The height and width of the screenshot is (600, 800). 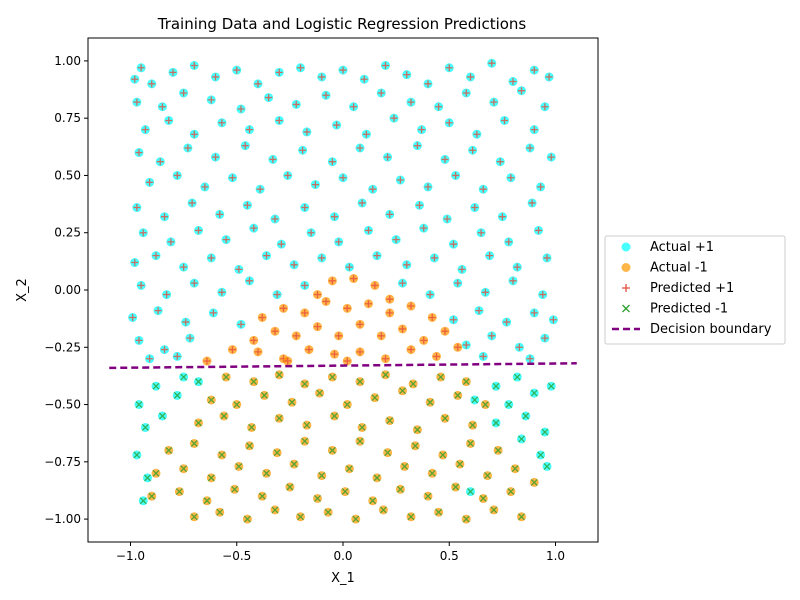 I want to click on legend-frame, so click(x=695, y=290).